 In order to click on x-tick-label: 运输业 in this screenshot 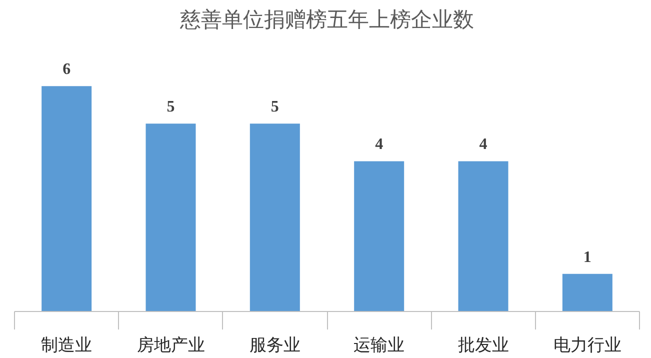, I will do `click(379, 346)`.